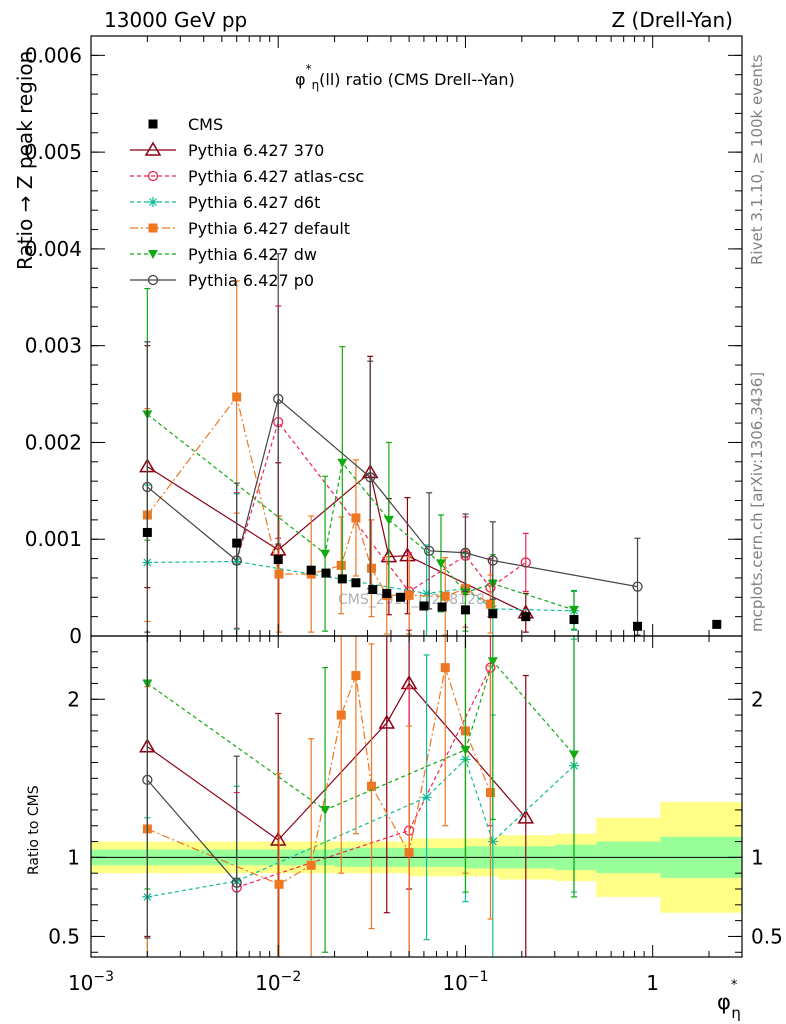 The image size is (786, 1024). What do you see at coordinates (757, 502) in the screenshot?
I see `mcplots-label: mcplots.cern.ch [arXiv:1306.3436]` at bounding box center [757, 502].